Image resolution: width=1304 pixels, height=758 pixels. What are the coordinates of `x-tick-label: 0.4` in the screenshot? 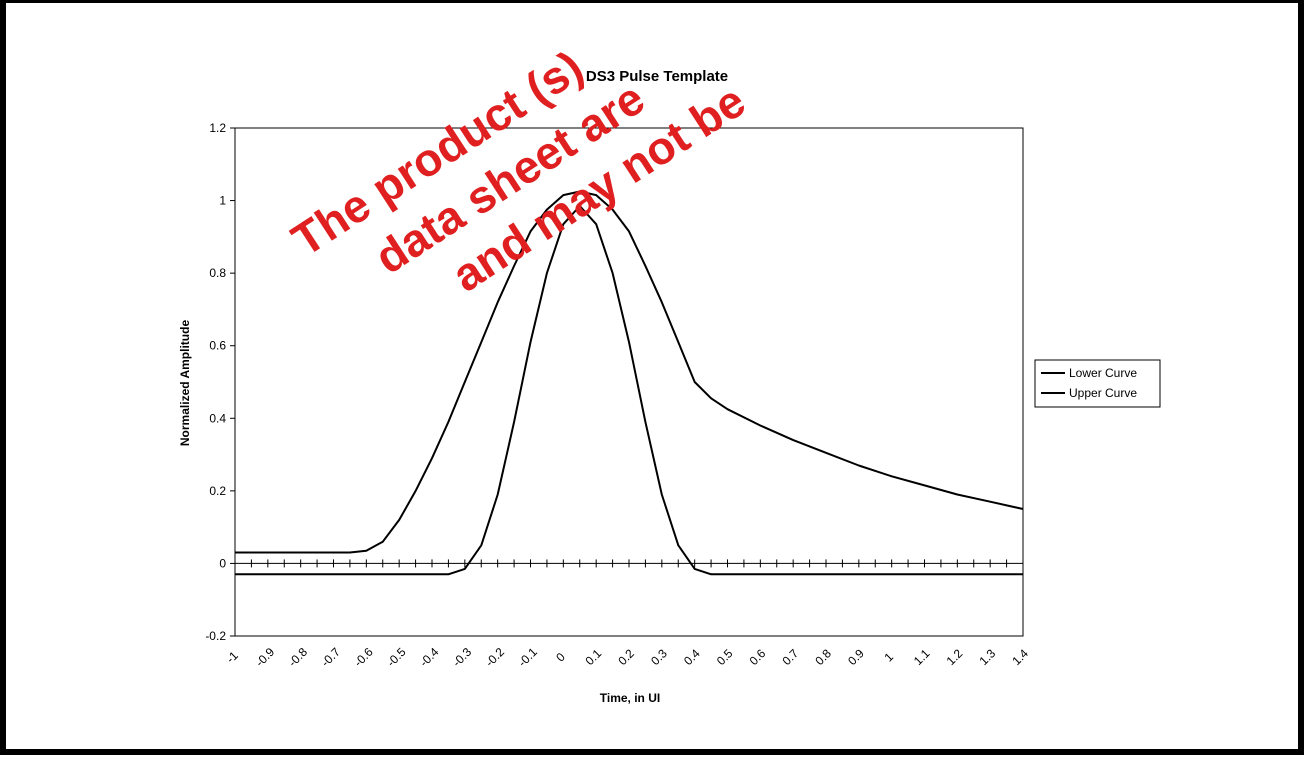 It's located at (692, 657).